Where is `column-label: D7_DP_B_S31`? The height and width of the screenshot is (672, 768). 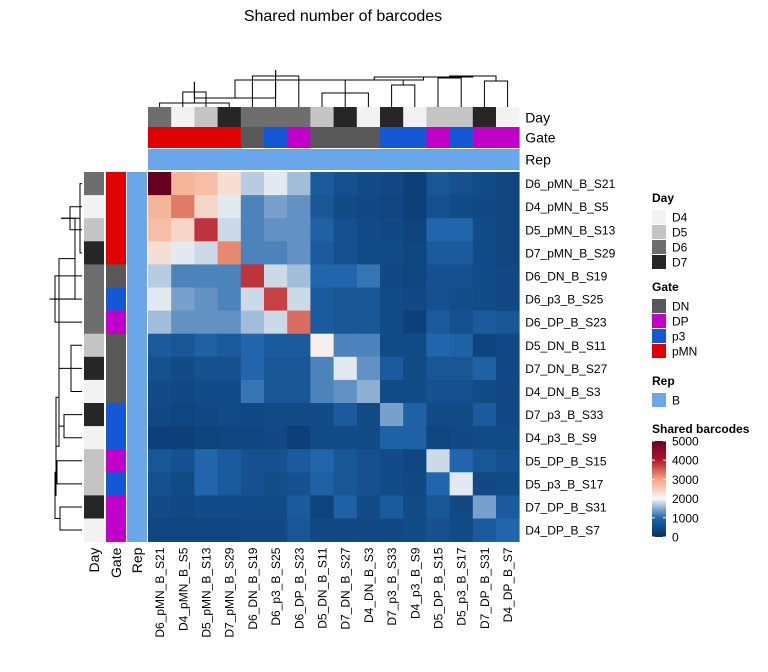
column-label: D7_DP_B_S31 is located at coordinates (485, 588).